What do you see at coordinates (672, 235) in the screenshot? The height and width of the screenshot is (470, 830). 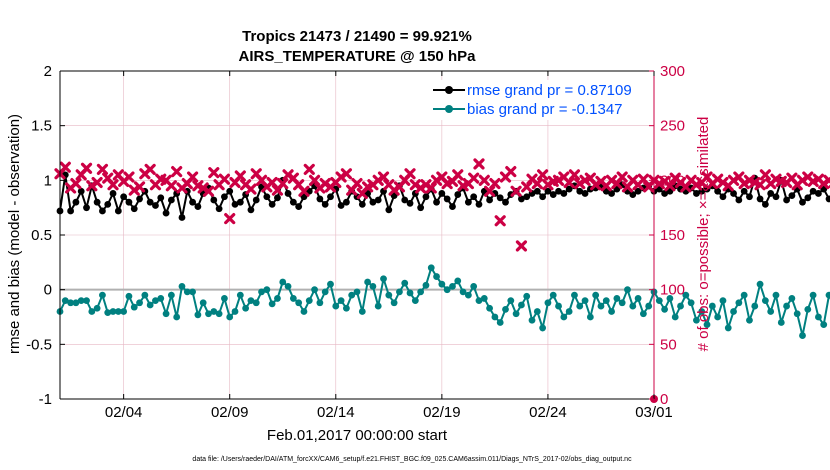 I see `y2-tick-label: 150` at bounding box center [672, 235].